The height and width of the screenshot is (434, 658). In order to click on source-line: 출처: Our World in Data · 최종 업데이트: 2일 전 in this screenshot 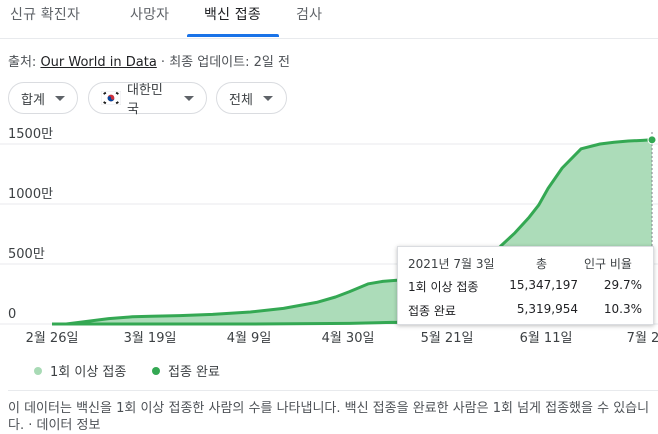, I will do `click(149, 60)`.